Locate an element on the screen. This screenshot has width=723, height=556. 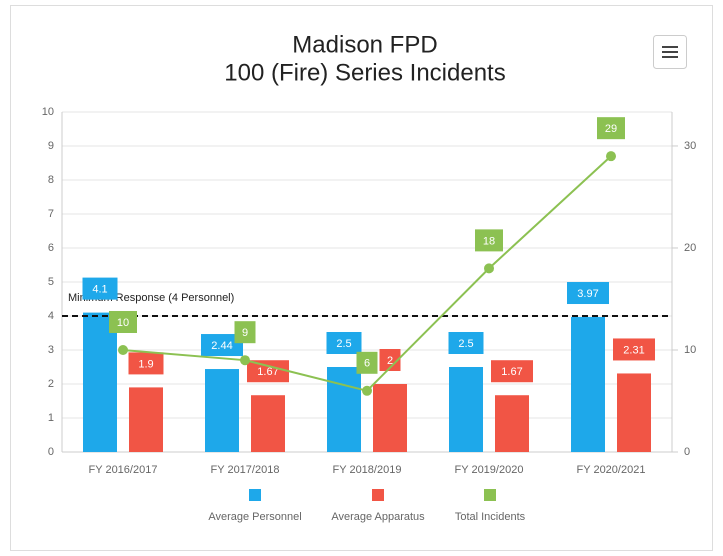
x-tick-label: FY 2019/2020 is located at coordinates (489, 470).